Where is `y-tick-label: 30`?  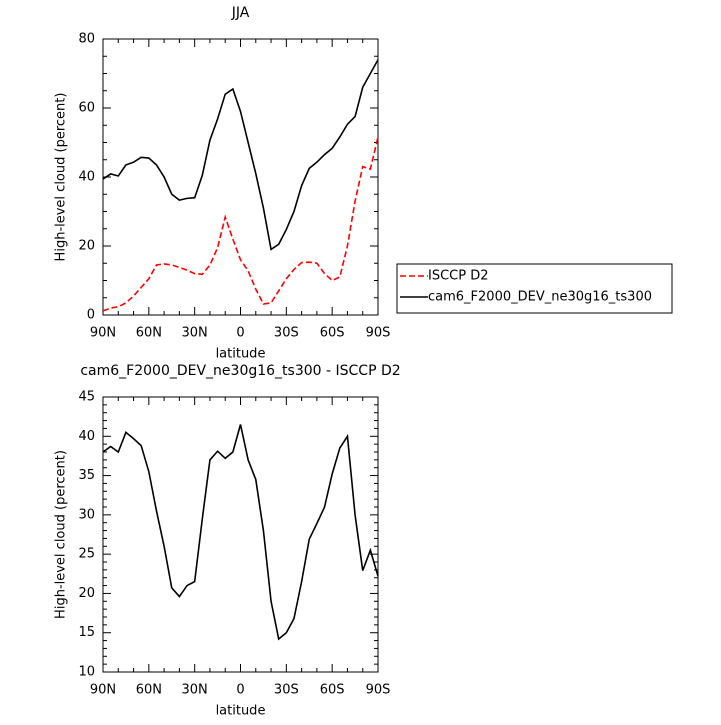
y-tick-label: 30 is located at coordinates (86, 514).